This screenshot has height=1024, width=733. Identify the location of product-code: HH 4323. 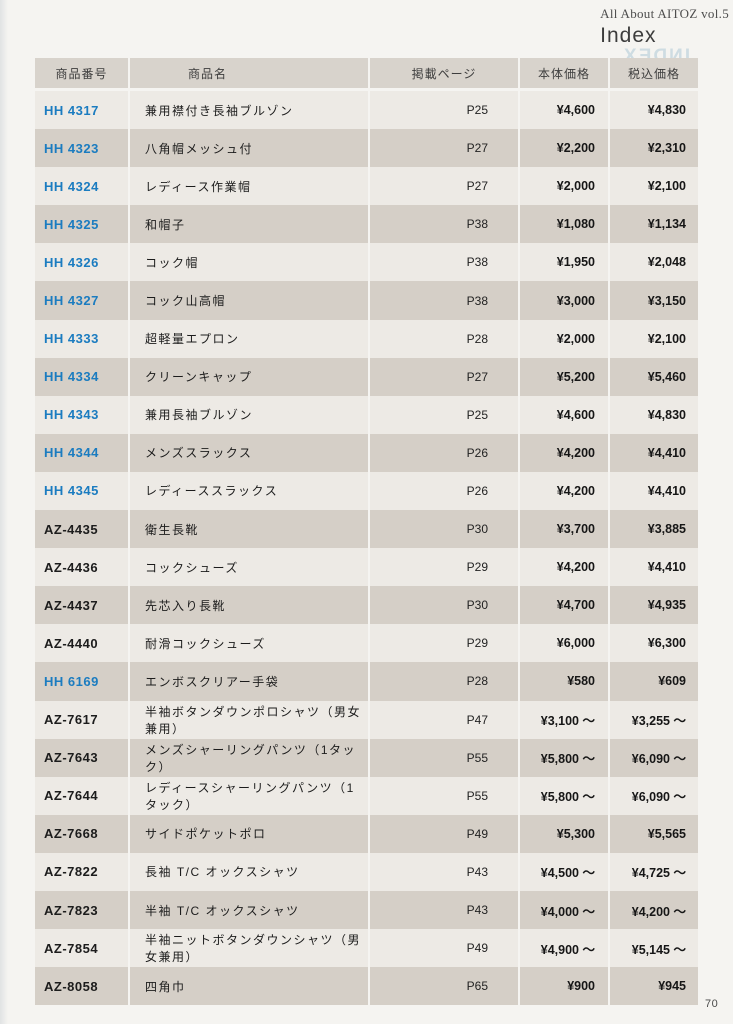
(82, 148).